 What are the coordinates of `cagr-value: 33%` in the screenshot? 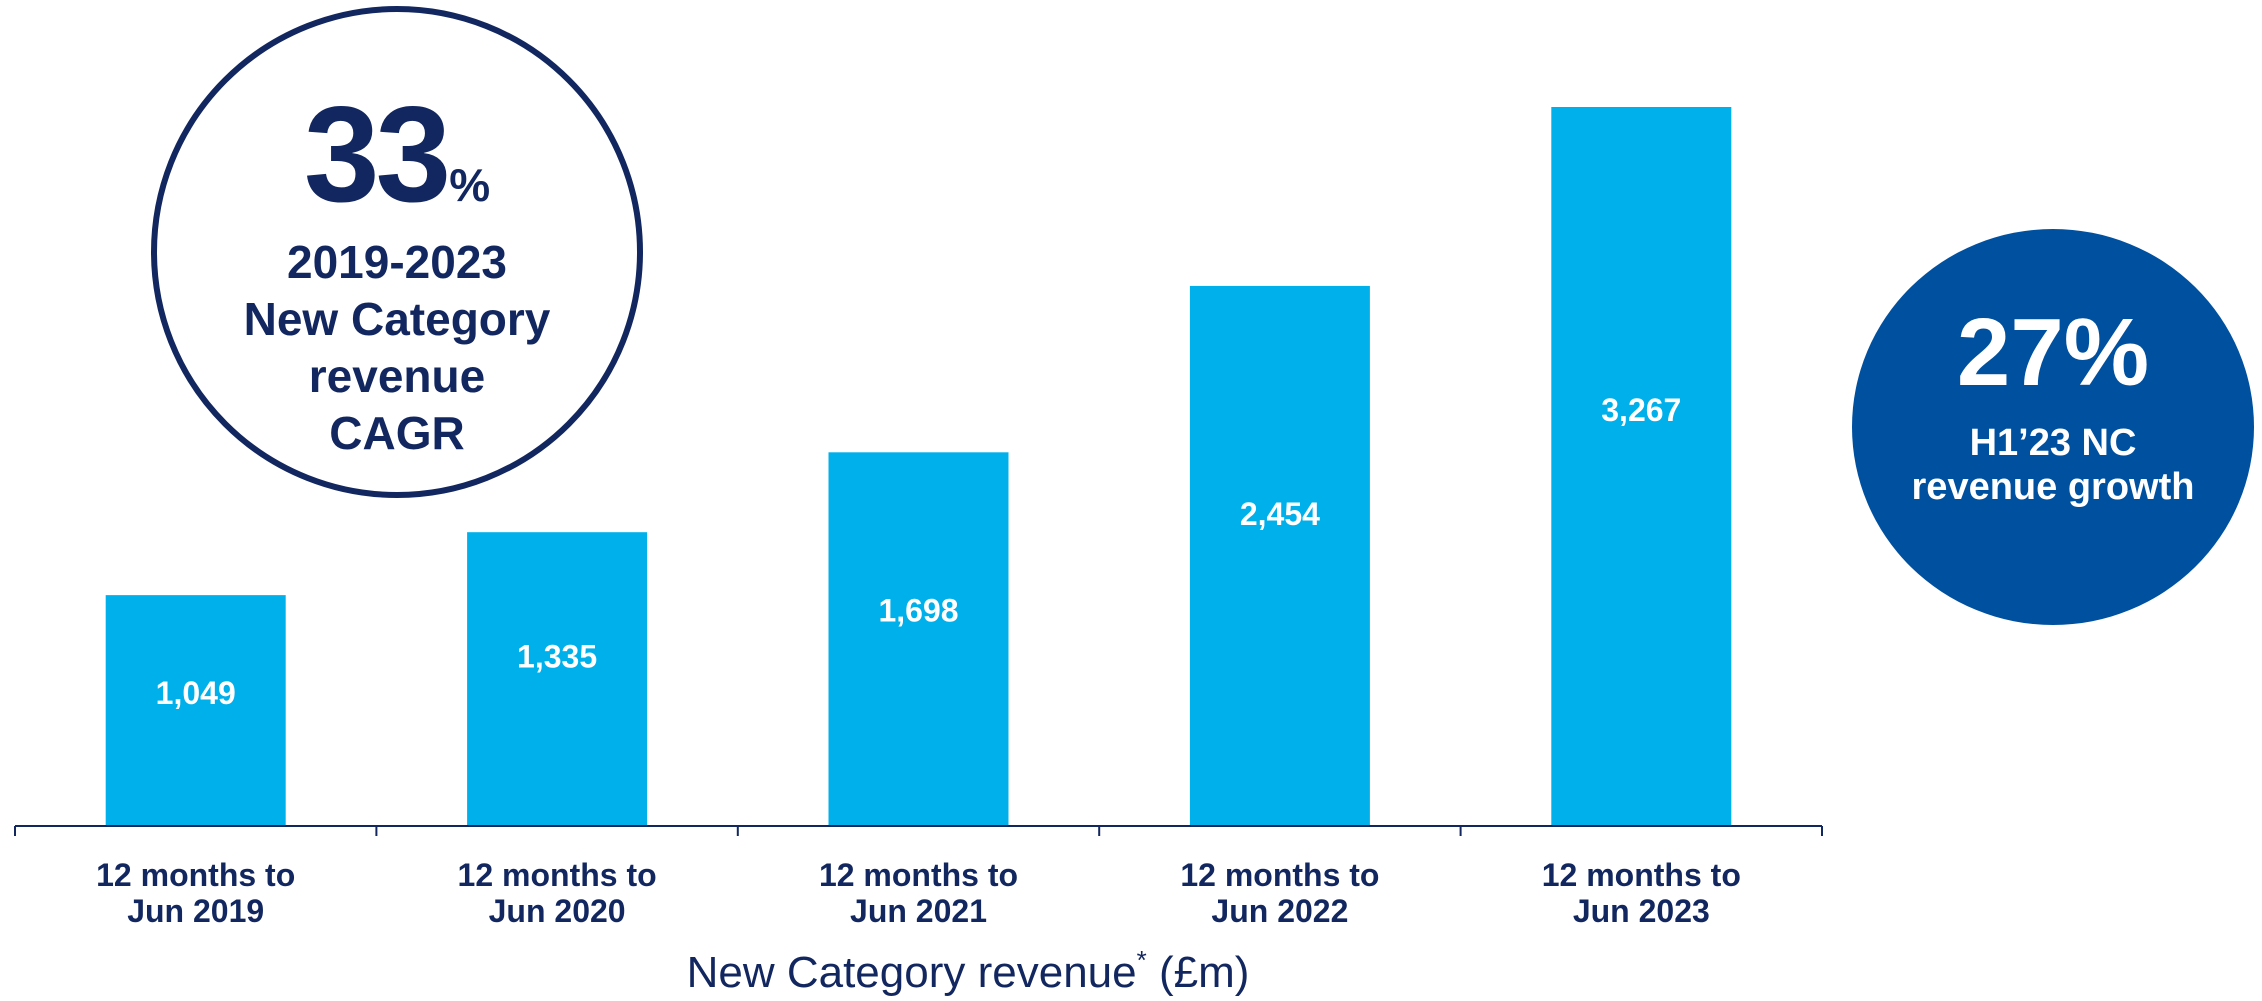 It's located at (397, 154).